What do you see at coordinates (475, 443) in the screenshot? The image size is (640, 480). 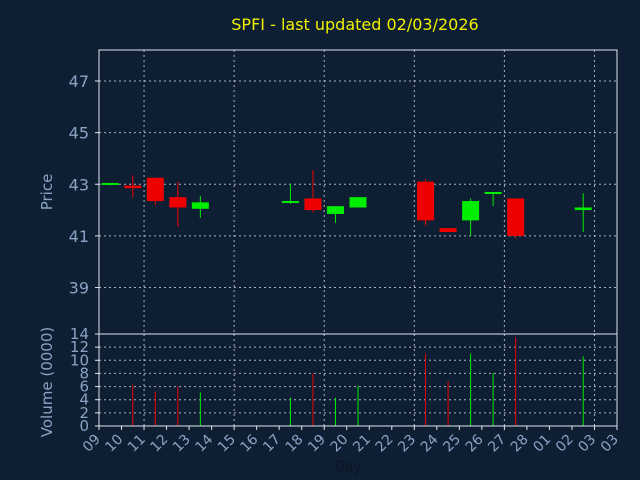 I see `x-tick-label: 26` at bounding box center [475, 443].